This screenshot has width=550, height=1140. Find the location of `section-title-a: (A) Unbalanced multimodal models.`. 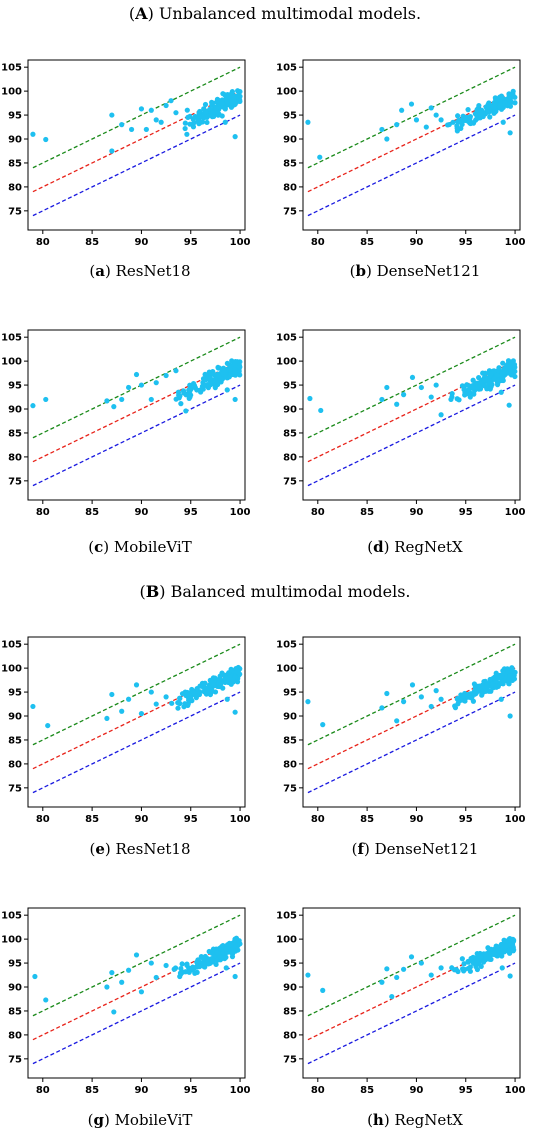

section-title-a: (A) Unbalanced multimodal models. is located at coordinates (275, 13).